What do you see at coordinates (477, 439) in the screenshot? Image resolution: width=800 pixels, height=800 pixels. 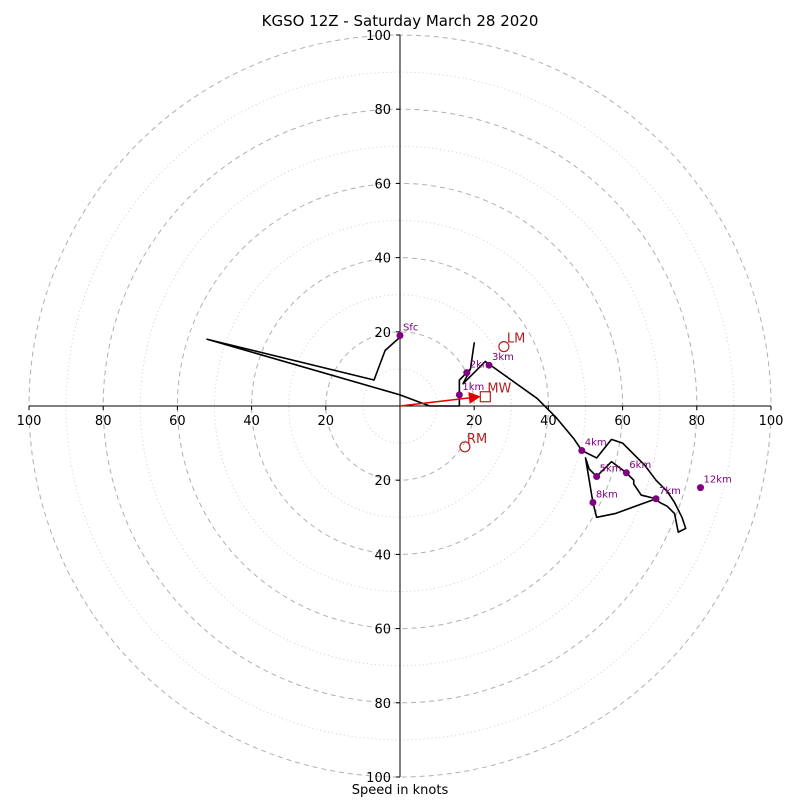 I see `right-mover-label: RM` at bounding box center [477, 439].